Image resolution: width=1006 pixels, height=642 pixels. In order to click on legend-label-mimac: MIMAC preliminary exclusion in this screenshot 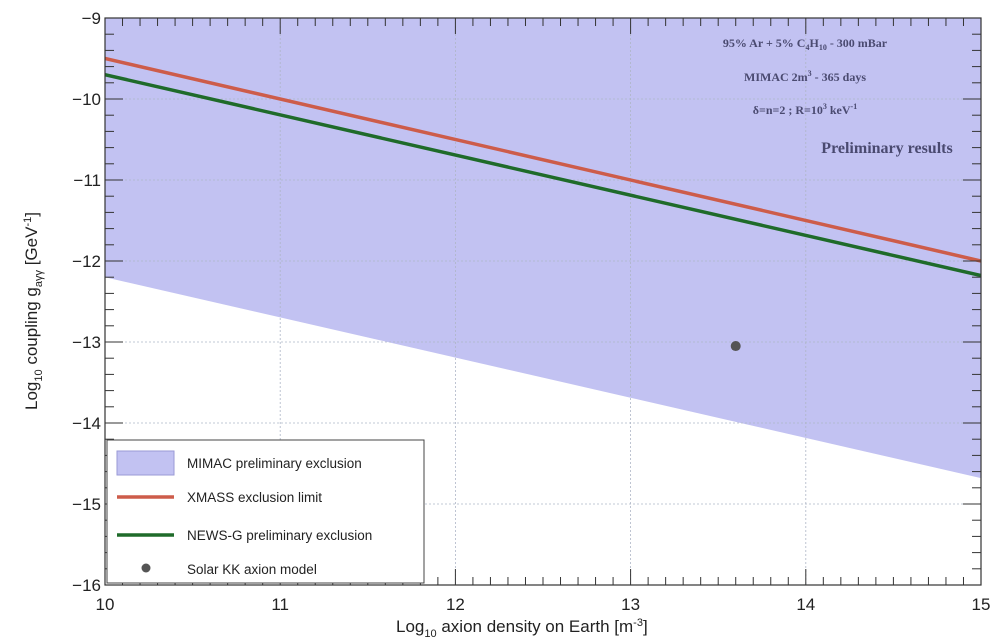, I will do `click(274, 463)`.